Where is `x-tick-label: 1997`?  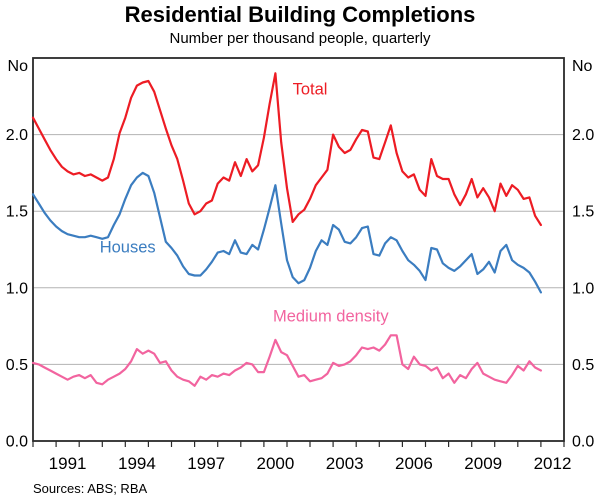
x-tick-label: 1997 is located at coordinates (206, 463).